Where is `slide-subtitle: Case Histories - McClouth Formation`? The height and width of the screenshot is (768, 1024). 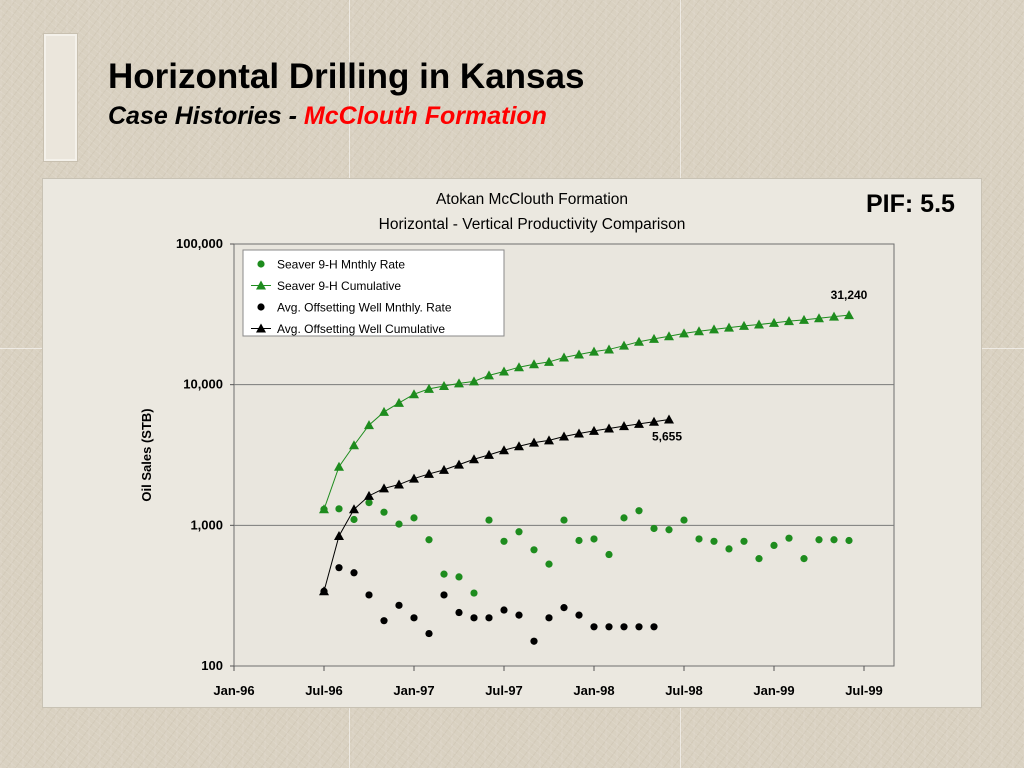
slide-subtitle: Case Histories - McClouth Formation is located at coordinates (327, 116).